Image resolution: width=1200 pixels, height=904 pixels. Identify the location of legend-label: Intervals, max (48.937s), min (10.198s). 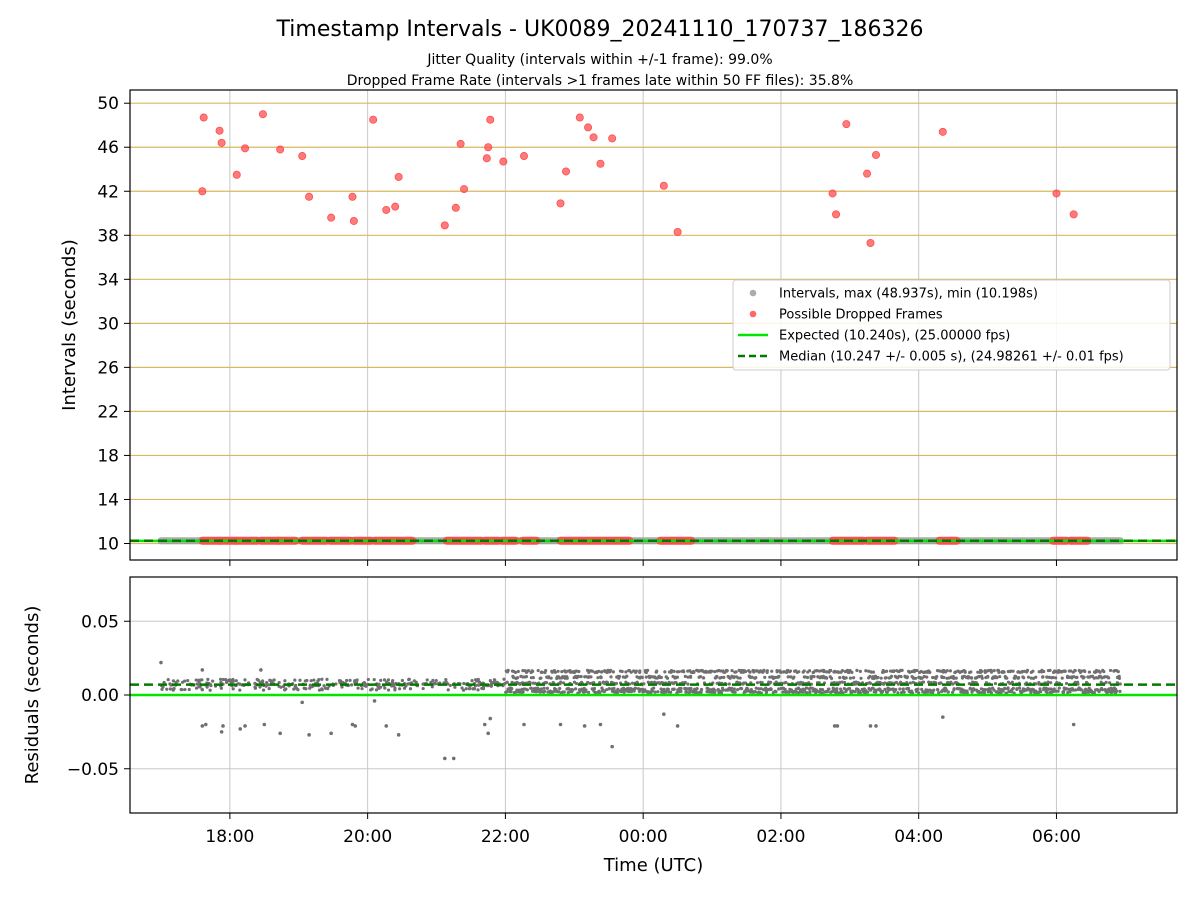
(908, 294).